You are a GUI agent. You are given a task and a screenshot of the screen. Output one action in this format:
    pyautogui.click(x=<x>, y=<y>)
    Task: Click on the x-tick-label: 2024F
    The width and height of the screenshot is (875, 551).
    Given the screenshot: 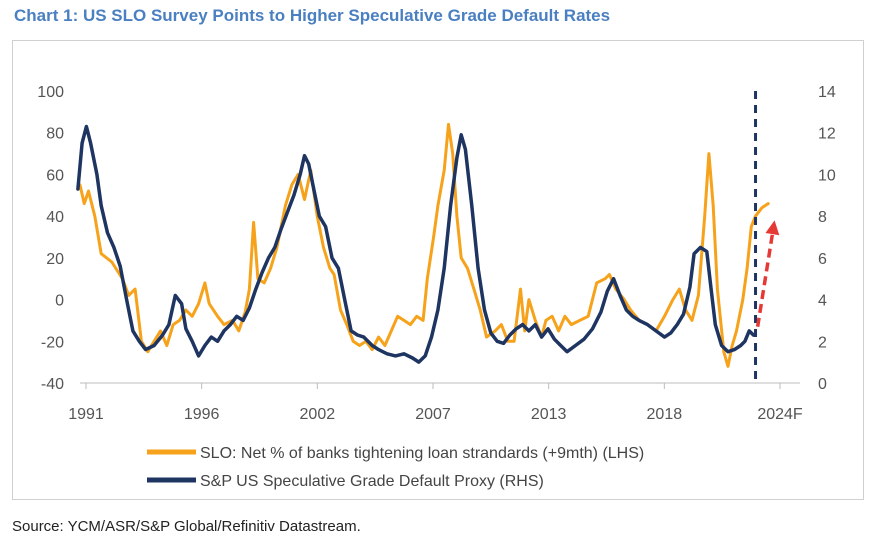 What is the action you would take?
    pyautogui.click(x=780, y=414)
    